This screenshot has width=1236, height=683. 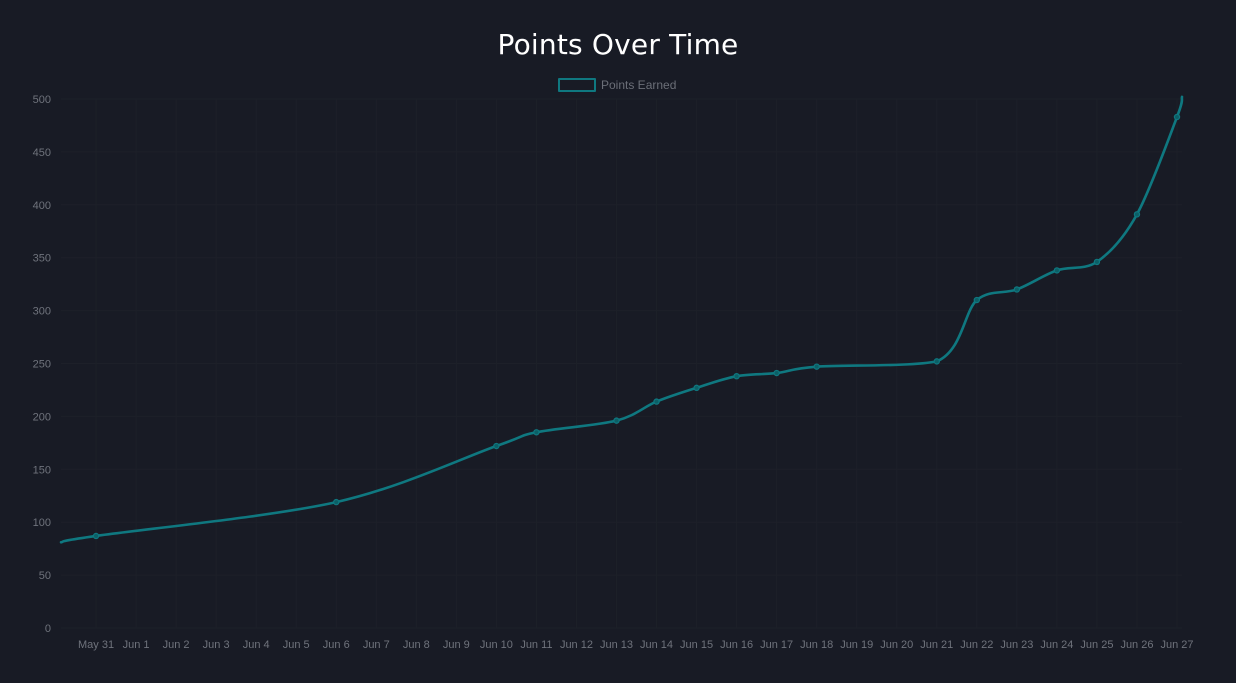 What do you see at coordinates (496, 645) in the screenshot?
I see `x-tick-label: Jun 10` at bounding box center [496, 645].